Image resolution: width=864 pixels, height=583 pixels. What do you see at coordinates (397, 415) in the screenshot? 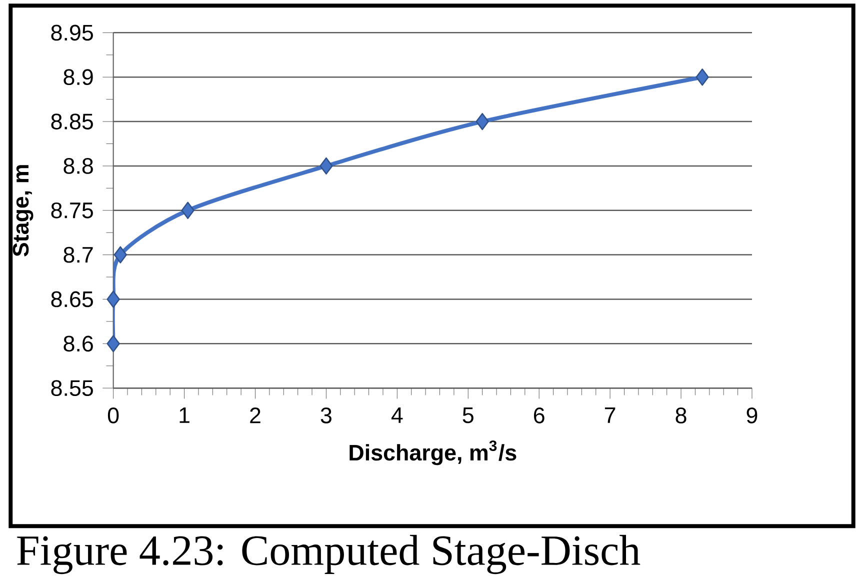
I see `x-tick-label: 4` at bounding box center [397, 415].